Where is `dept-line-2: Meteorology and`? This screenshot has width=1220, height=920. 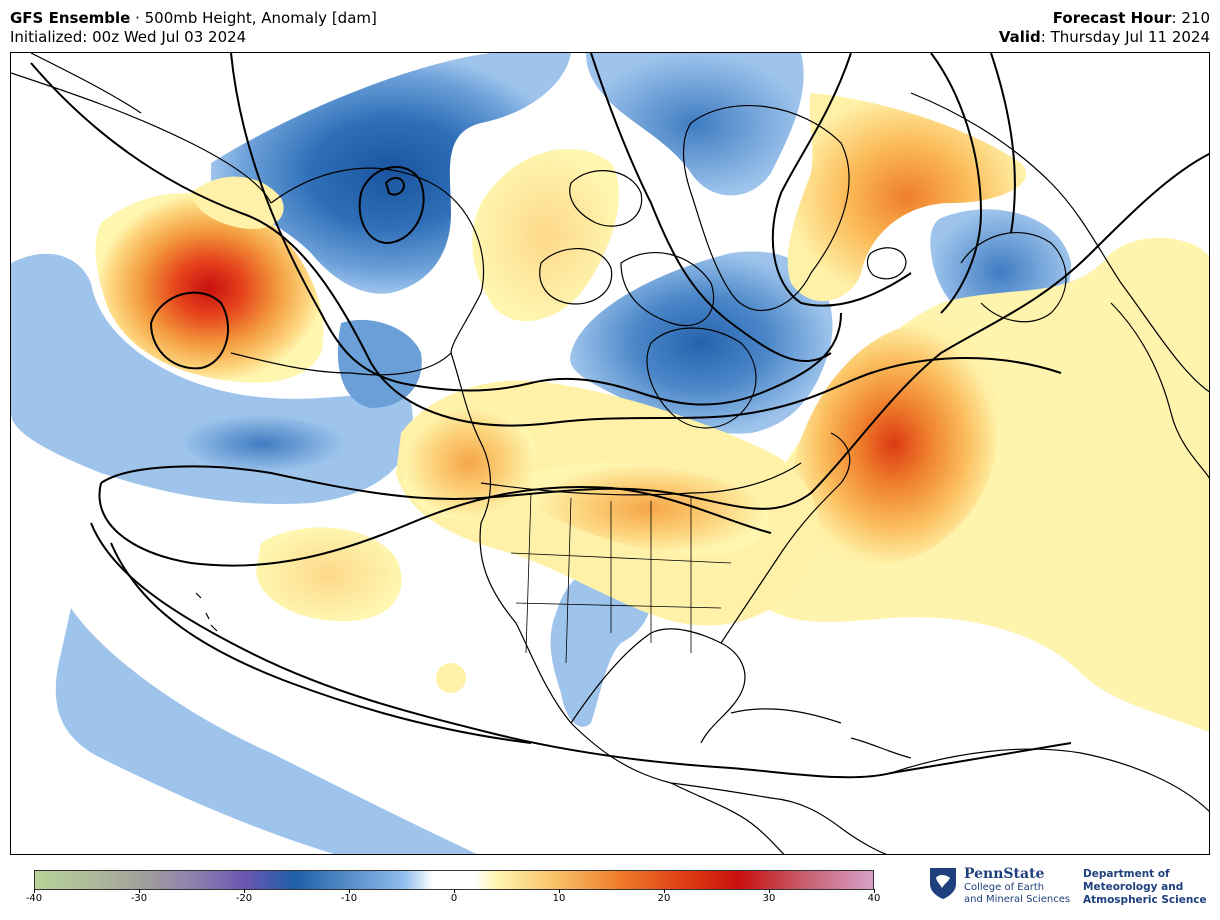 dept-line-2: Meteorology and is located at coordinates (1133, 887).